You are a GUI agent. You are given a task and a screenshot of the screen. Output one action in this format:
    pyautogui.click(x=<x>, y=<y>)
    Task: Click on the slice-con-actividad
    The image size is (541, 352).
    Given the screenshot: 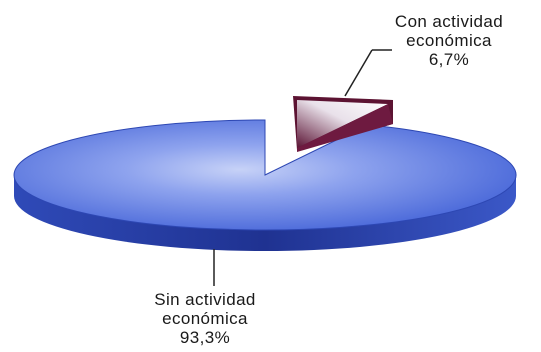 What is the action you would take?
    pyautogui.click(x=343, y=124)
    